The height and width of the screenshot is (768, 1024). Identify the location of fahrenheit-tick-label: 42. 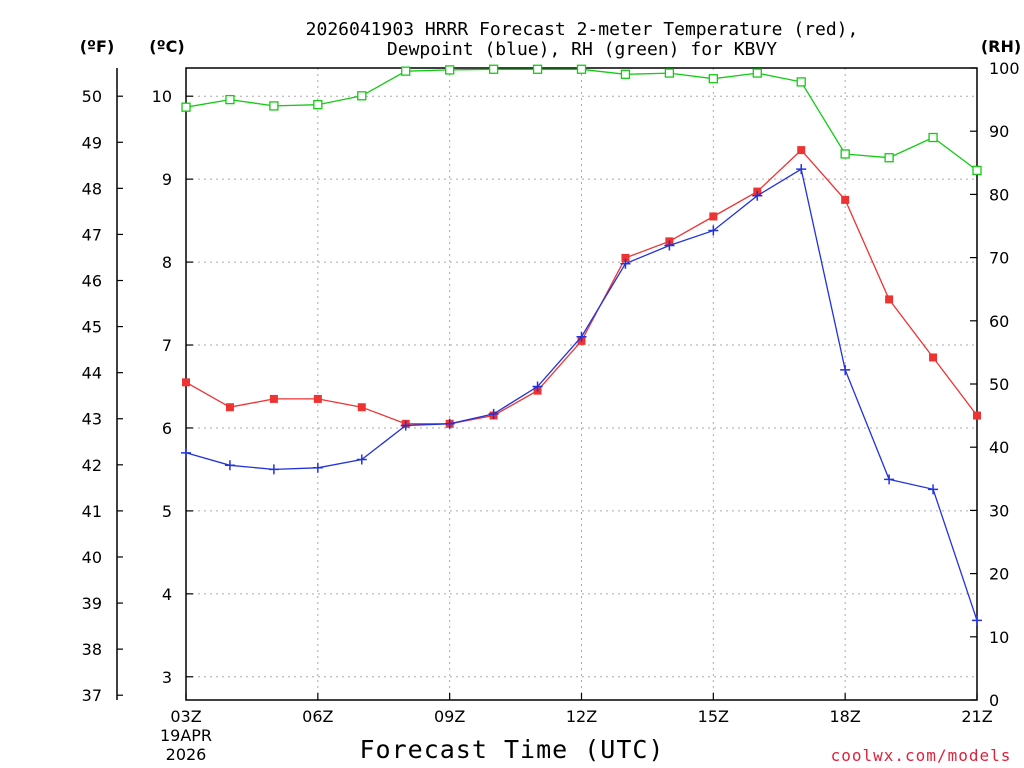
(92, 465).